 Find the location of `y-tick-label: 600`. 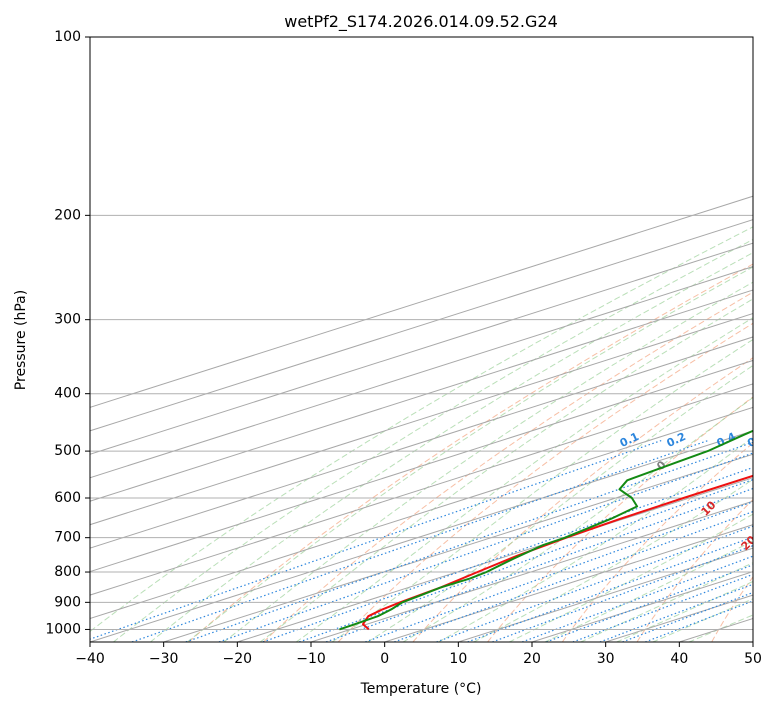

y-tick-label: 600 is located at coordinates (67, 498).